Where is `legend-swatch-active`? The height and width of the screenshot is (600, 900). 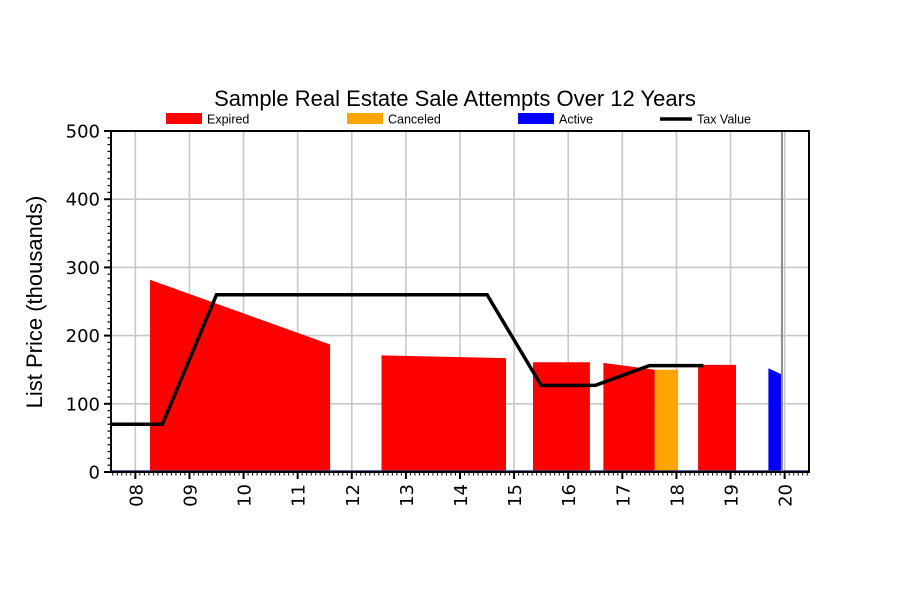
legend-swatch-active is located at coordinates (536, 118).